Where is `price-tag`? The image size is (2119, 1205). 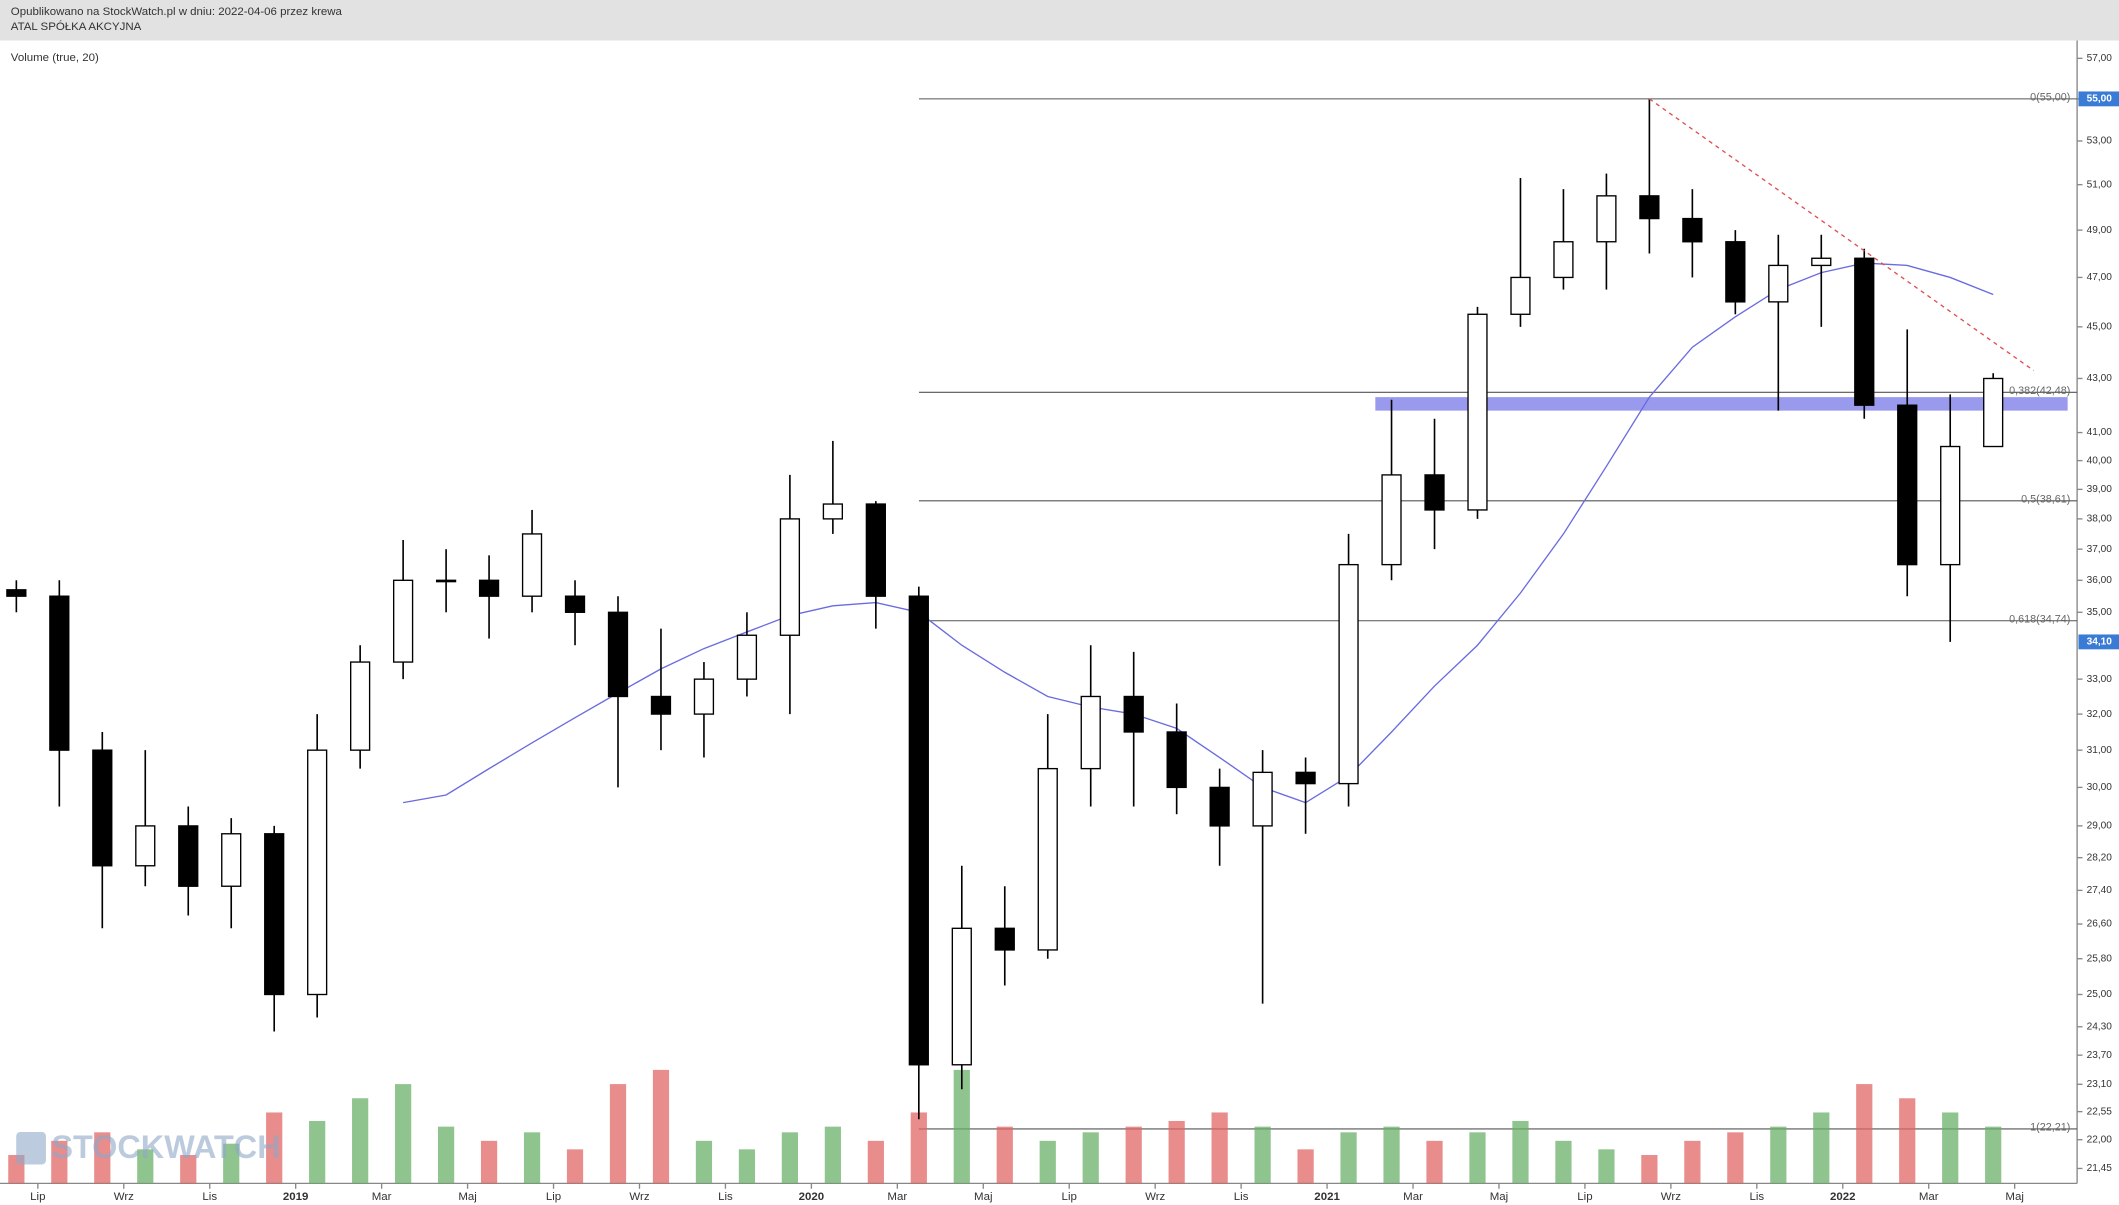 price-tag is located at coordinates (2098, 99).